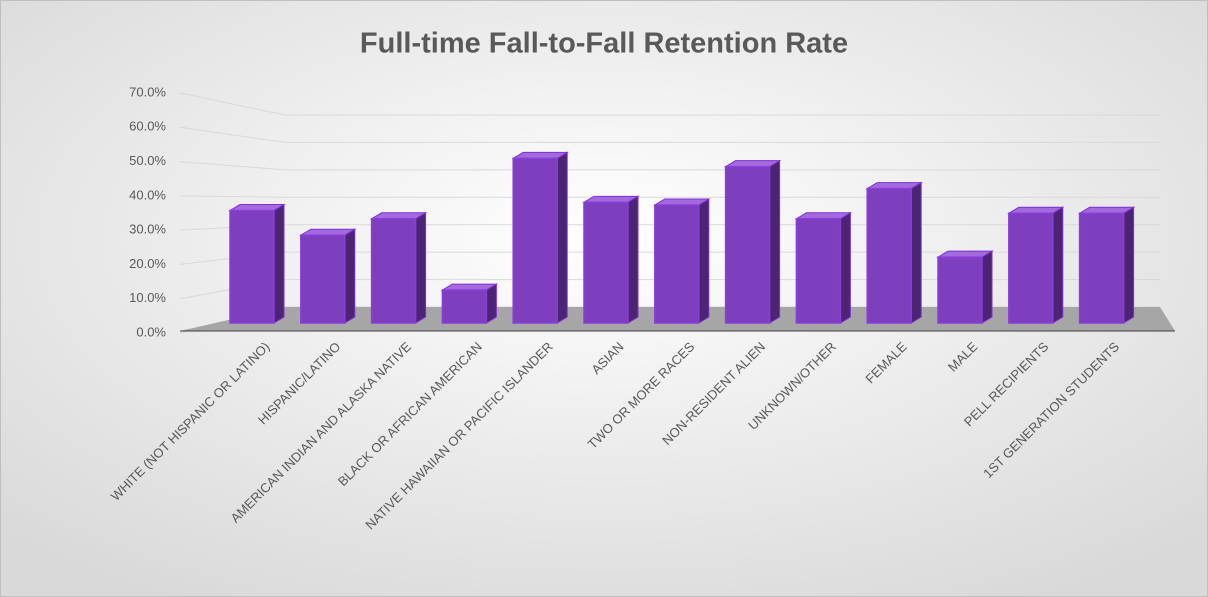 This screenshot has width=1208, height=597. I want to click on y-tick-label: 10.0%, so click(147, 297).